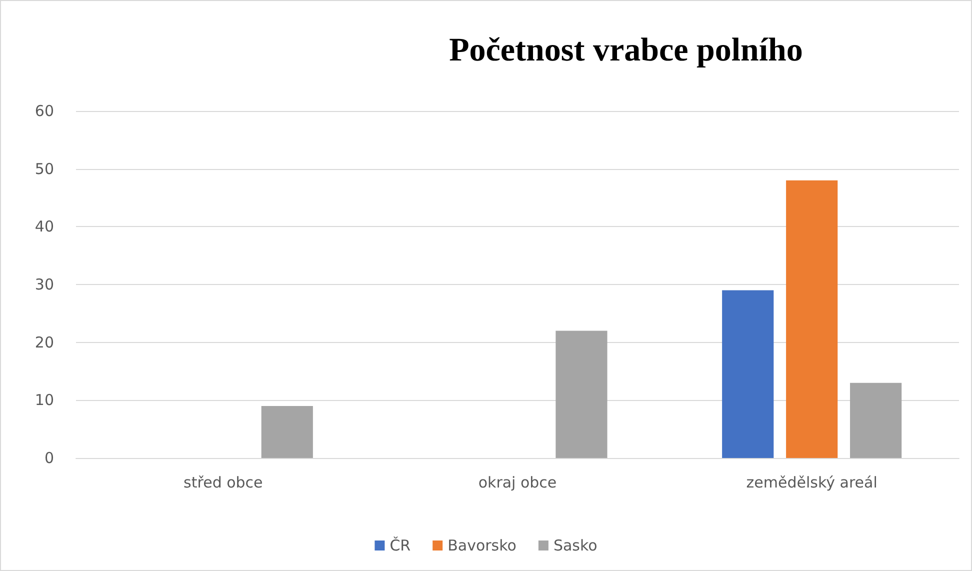 The height and width of the screenshot is (571, 972). Describe the element at coordinates (812, 483) in the screenshot. I see `x-tick-label: zemědělský areál` at that location.